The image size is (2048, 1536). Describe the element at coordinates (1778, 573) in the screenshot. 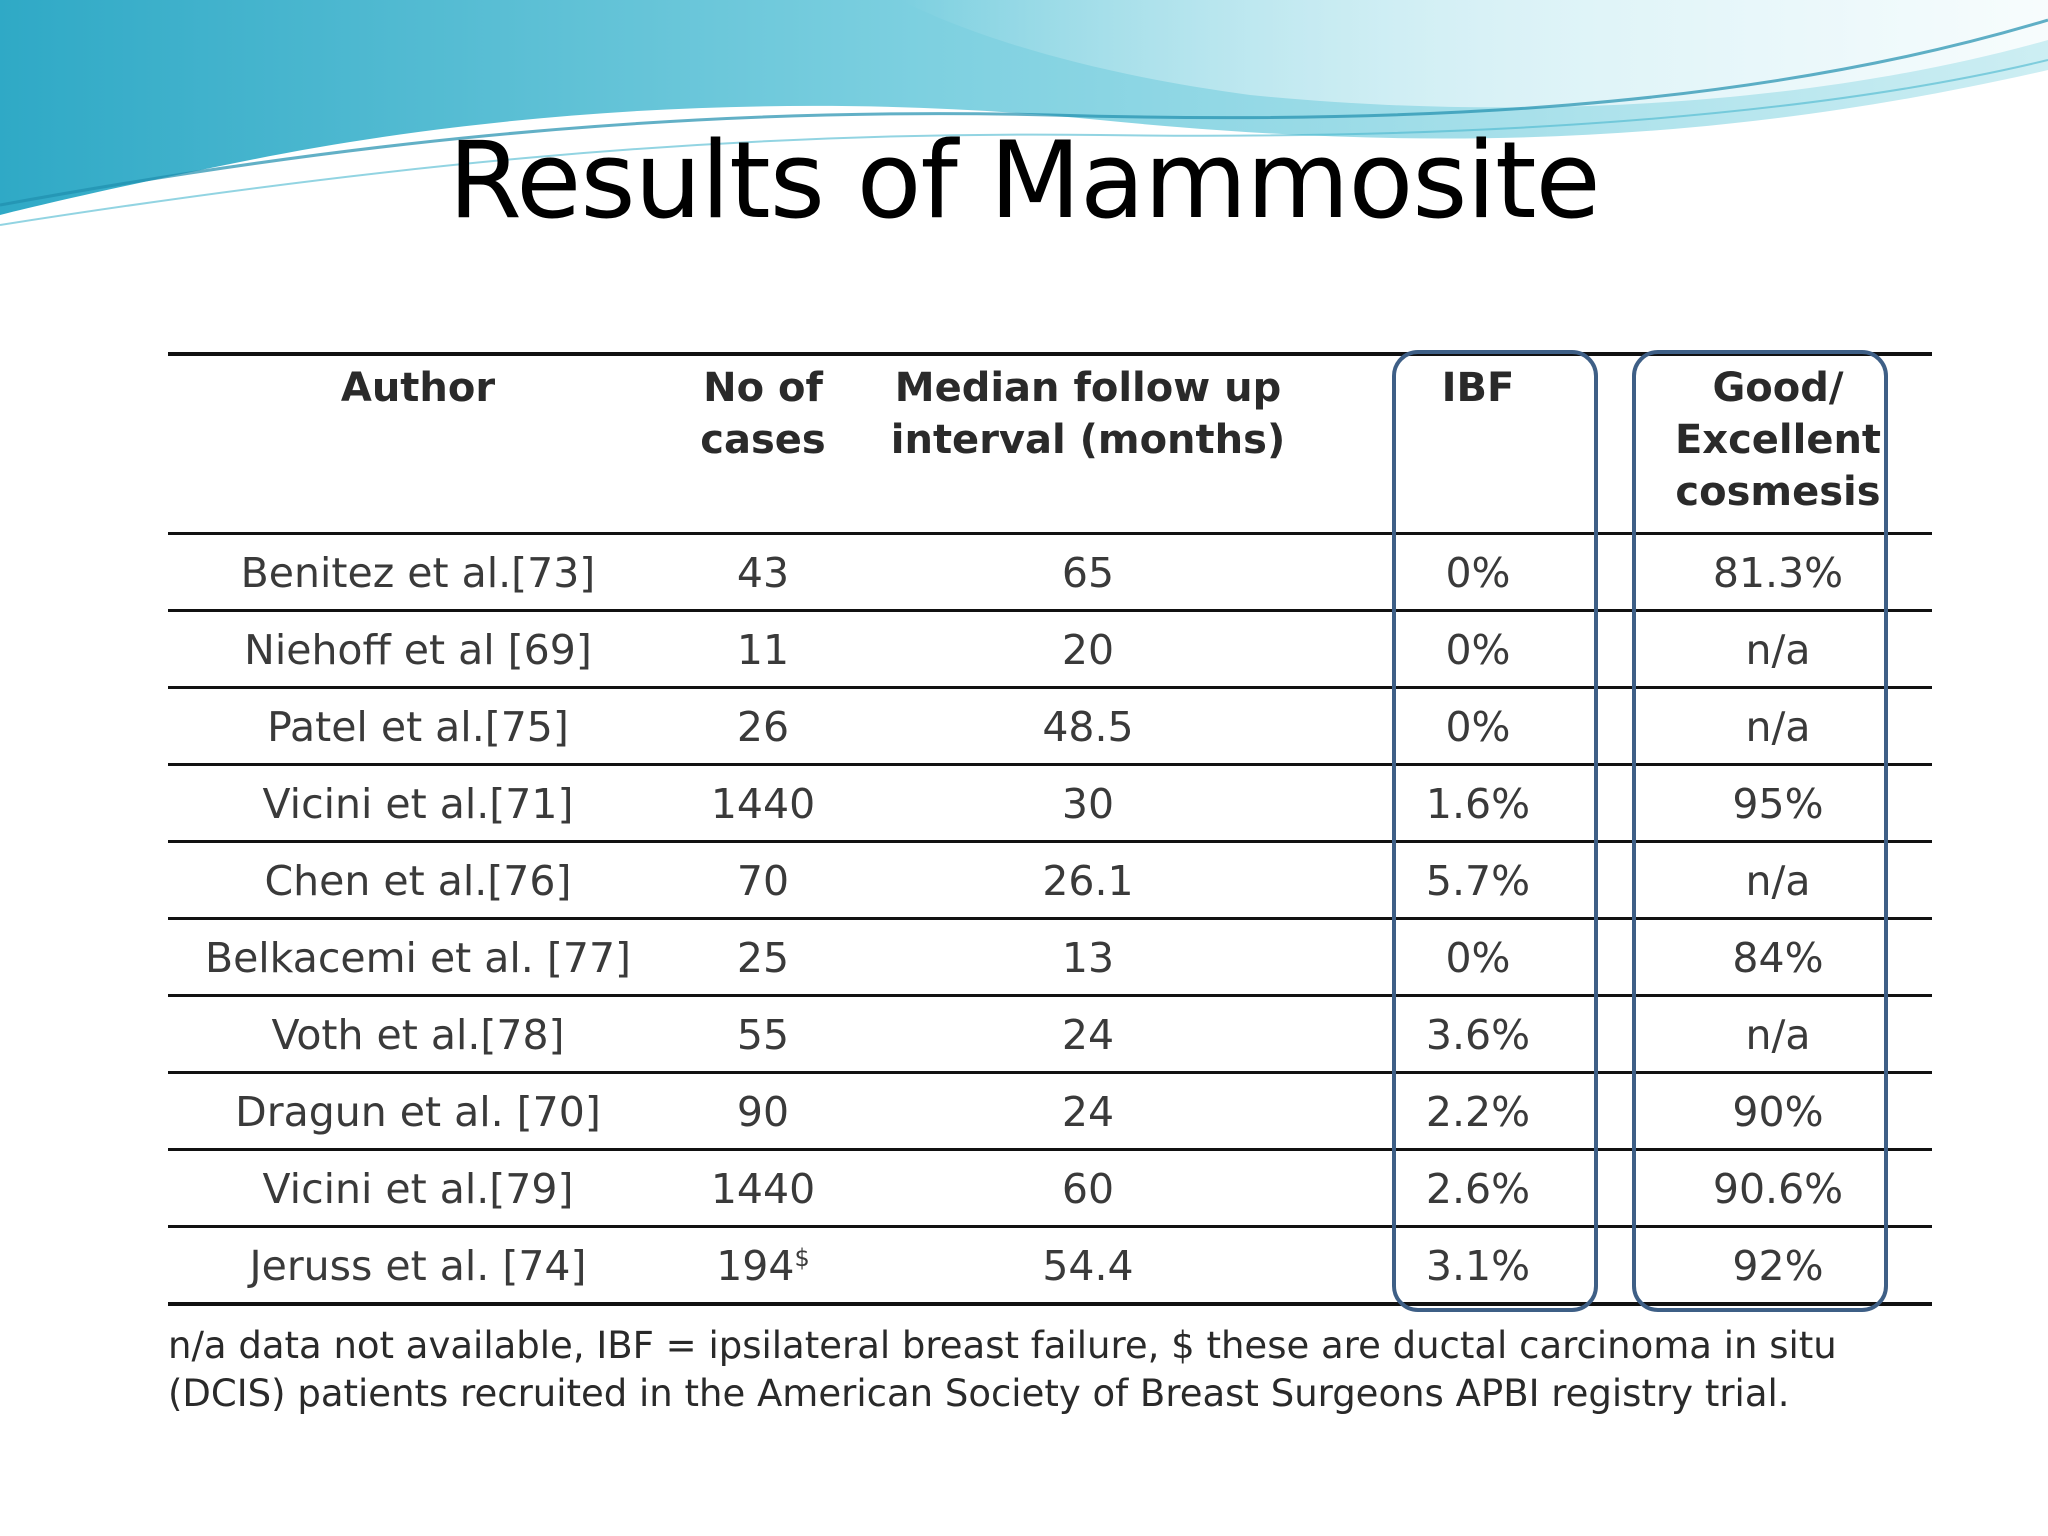

I see `cell-cosmesis: 81.3%` at that location.